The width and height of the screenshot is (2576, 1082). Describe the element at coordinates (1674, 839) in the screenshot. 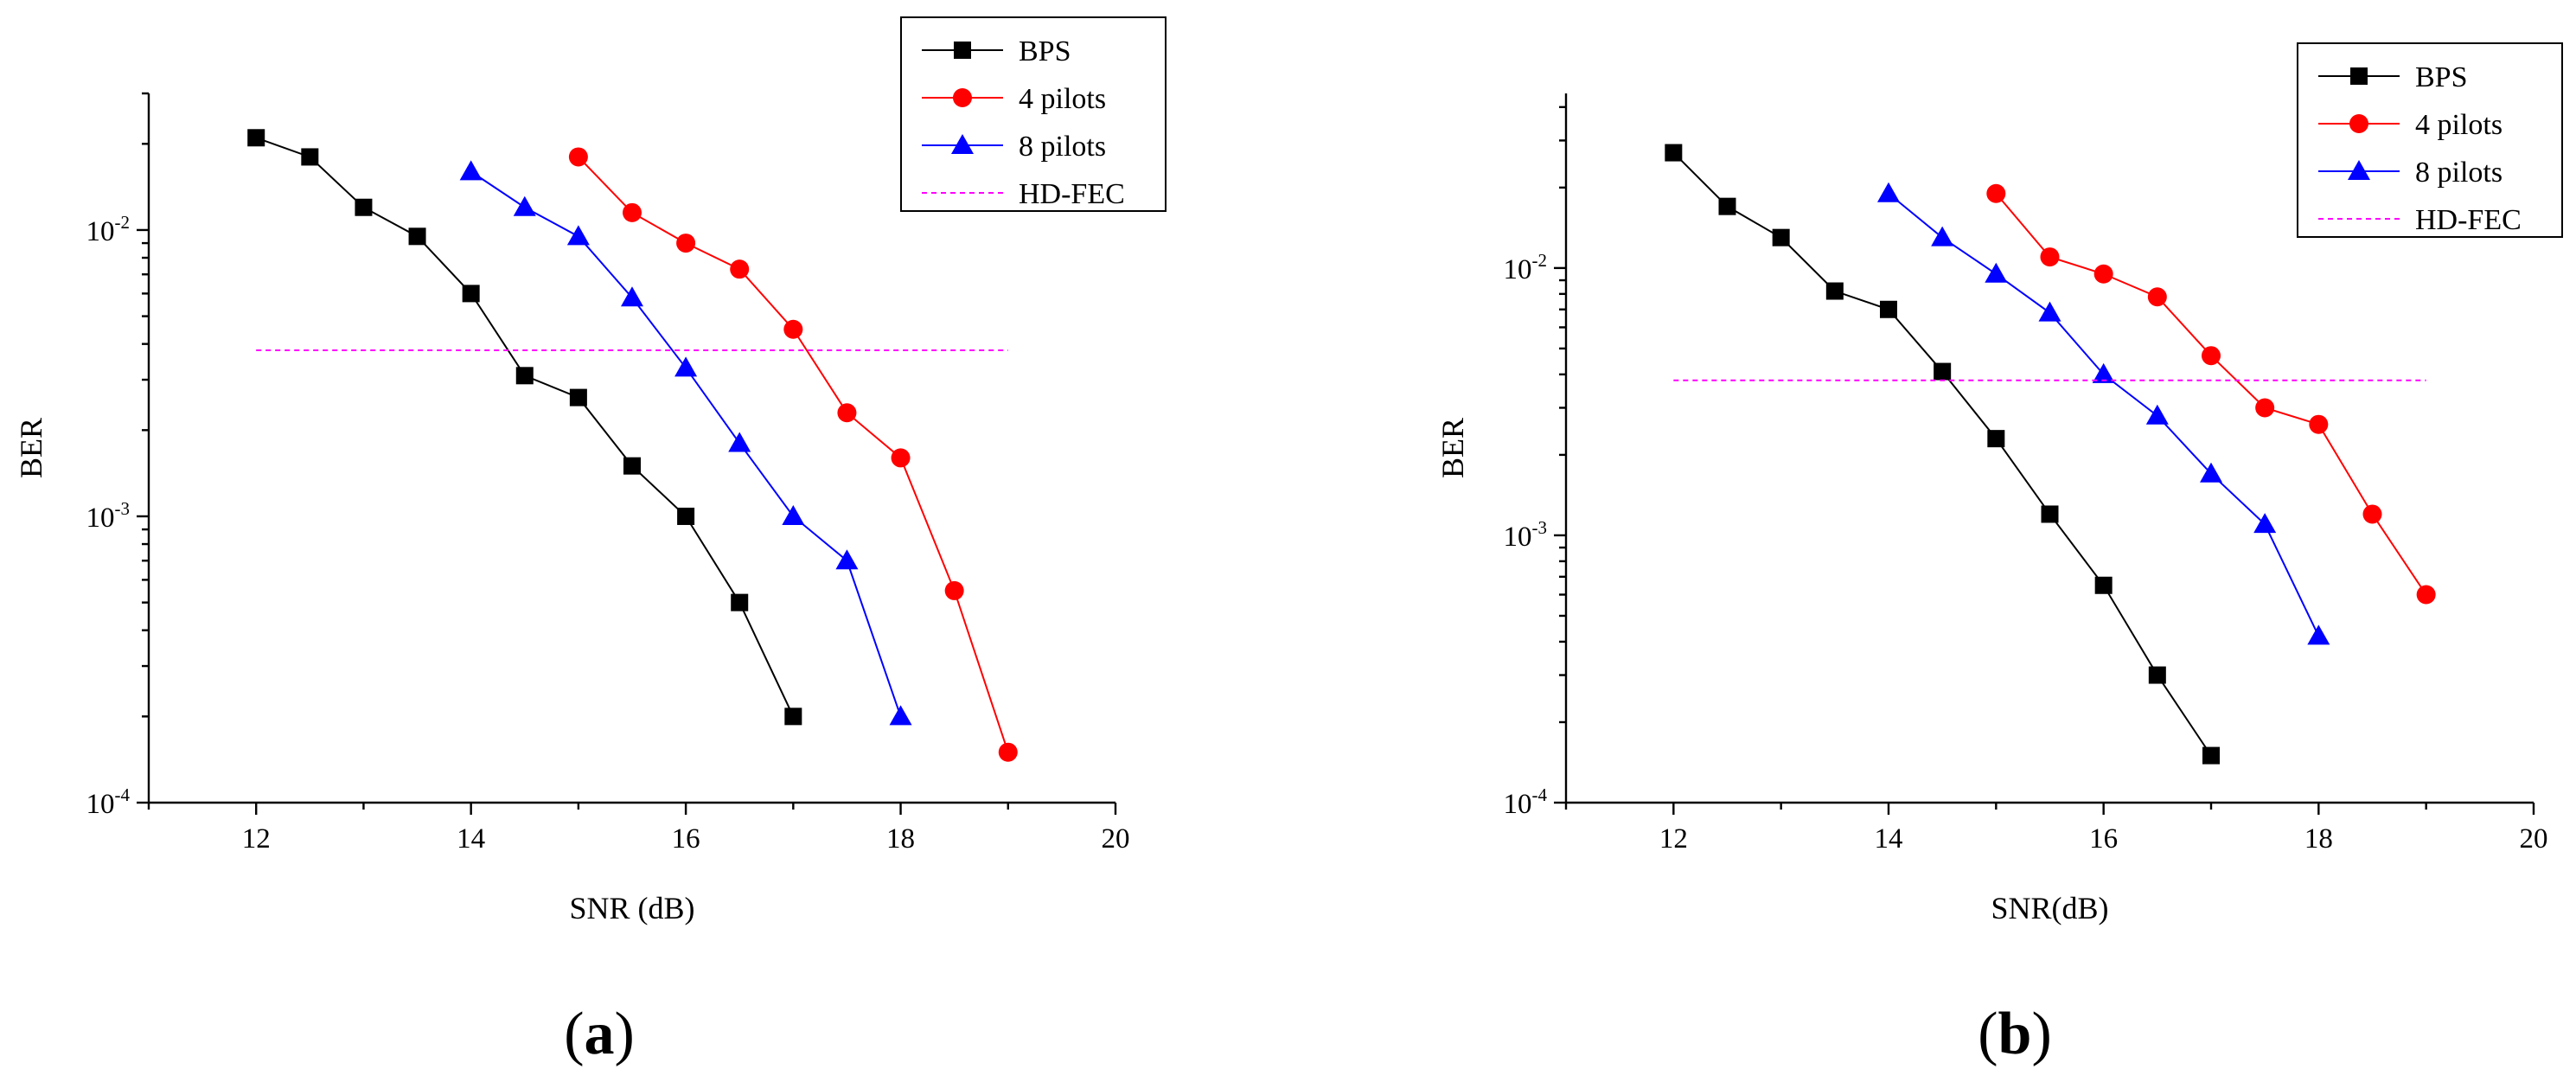

I see `x-tick-label: 12` at that location.